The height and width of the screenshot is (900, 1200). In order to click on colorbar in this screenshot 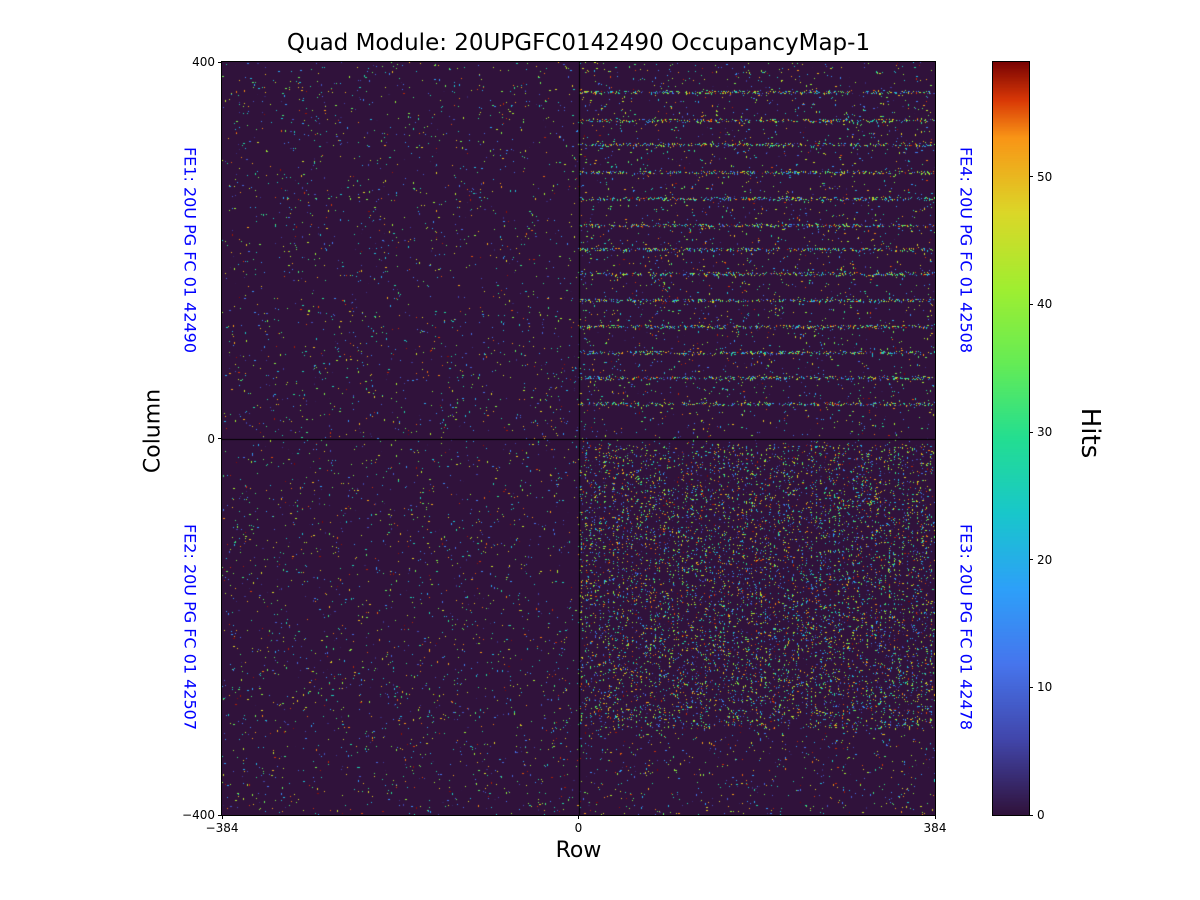, I will do `click(1011, 438)`.